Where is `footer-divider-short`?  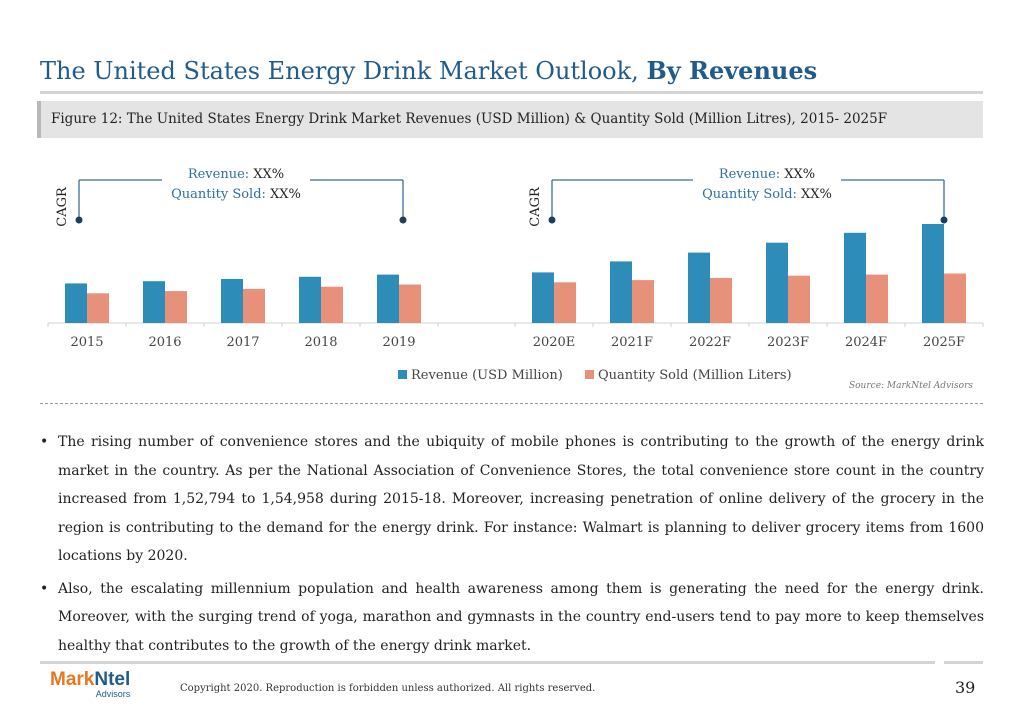
footer-divider-short is located at coordinates (963, 662).